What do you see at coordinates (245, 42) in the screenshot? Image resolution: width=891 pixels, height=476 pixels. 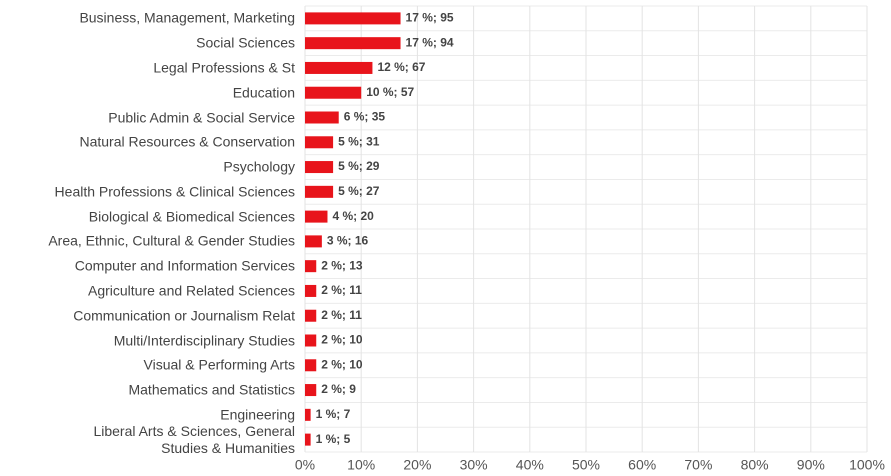 I see `y-tick-label: Social Sciences` at bounding box center [245, 42].